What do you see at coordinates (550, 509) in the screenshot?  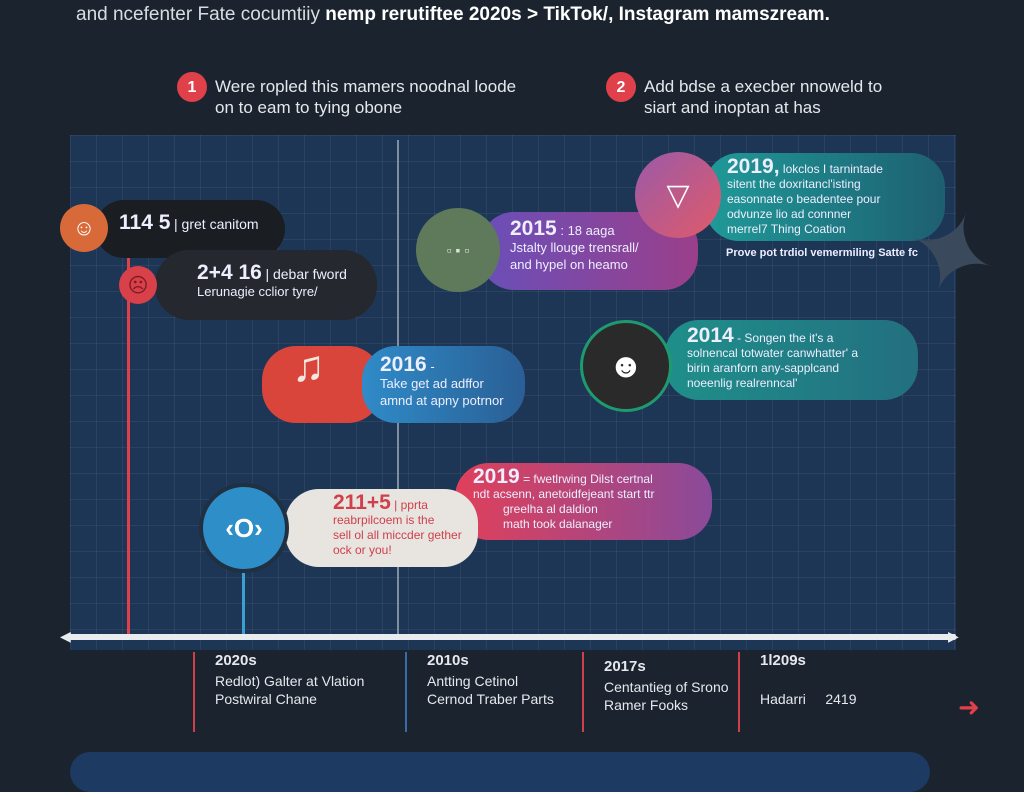 I see `card-text: greelha al daldion` at bounding box center [550, 509].